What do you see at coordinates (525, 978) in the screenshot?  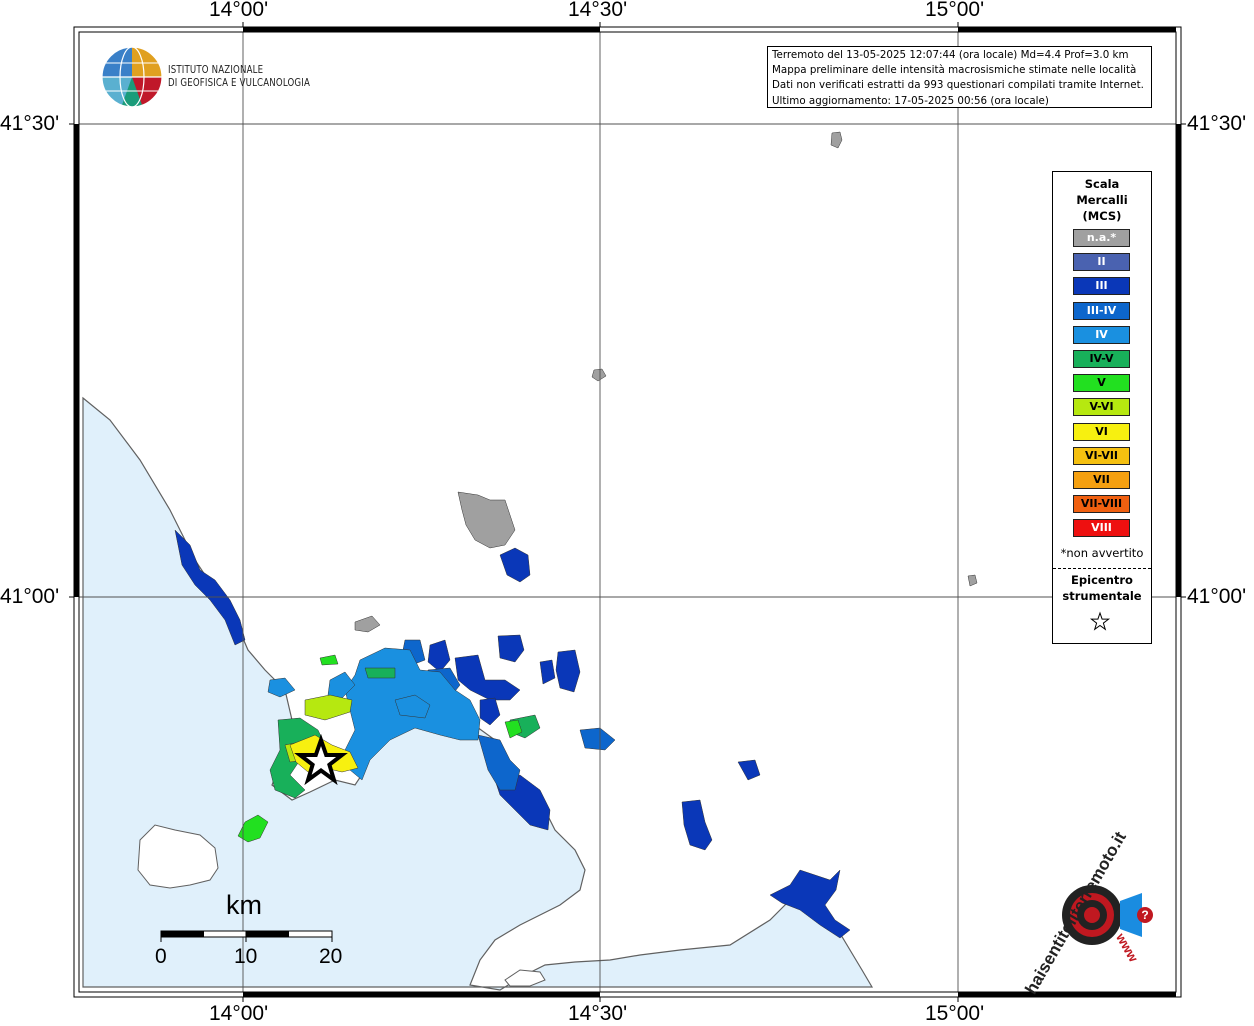 I see `capri-island` at bounding box center [525, 978].